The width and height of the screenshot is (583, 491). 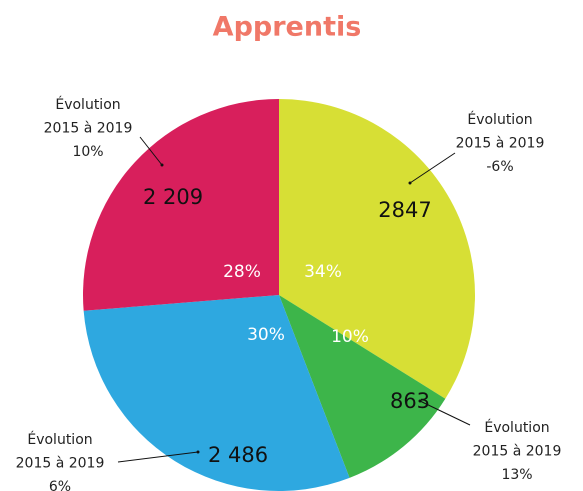 I want to click on count-label: 863, so click(x=410, y=401).